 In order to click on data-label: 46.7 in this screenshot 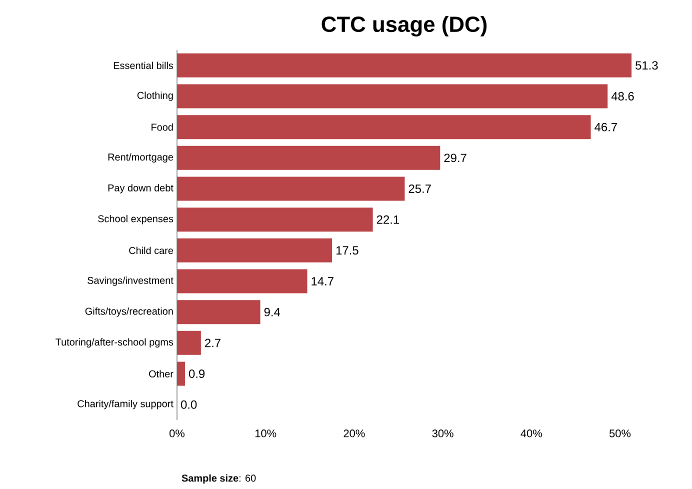, I will do `click(605, 127)`.